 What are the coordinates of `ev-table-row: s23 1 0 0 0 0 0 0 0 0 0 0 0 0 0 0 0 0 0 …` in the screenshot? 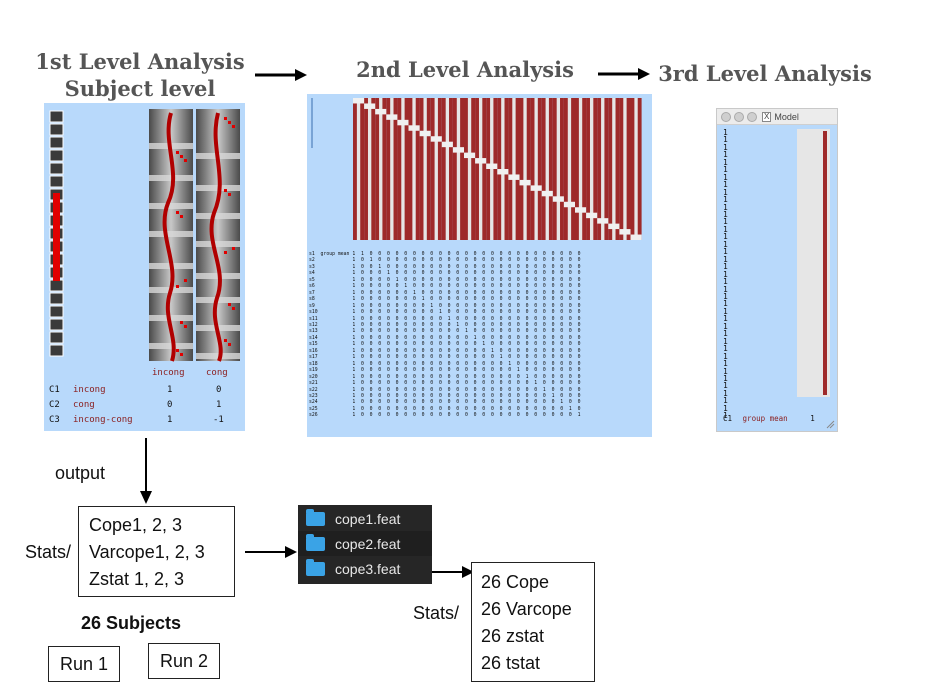 It's located at (448, 396).